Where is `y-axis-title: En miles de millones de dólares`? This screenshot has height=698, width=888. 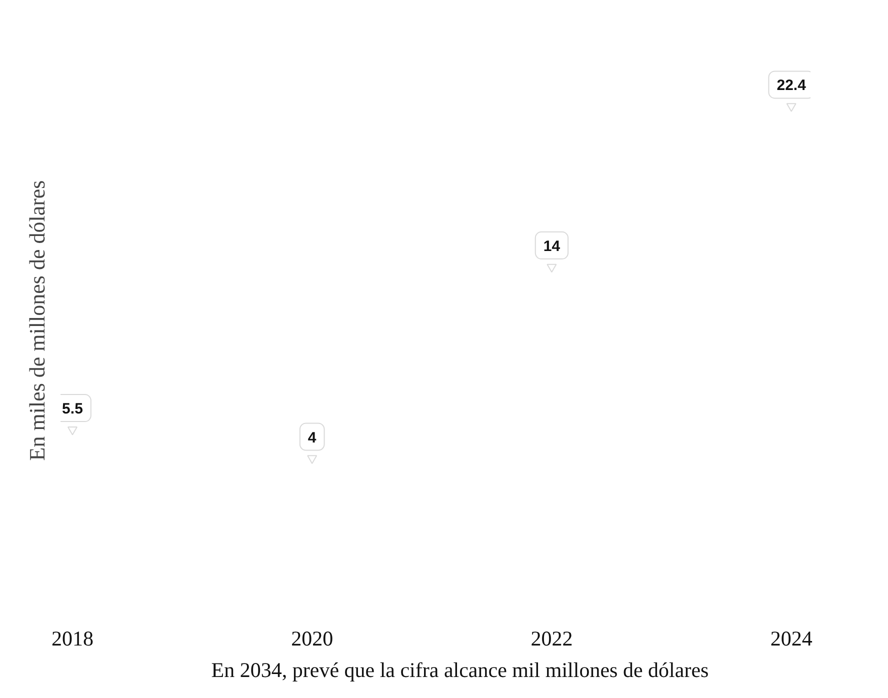
y-axis-title: En miles de millones de dólares is located at coordinates (37, 320).